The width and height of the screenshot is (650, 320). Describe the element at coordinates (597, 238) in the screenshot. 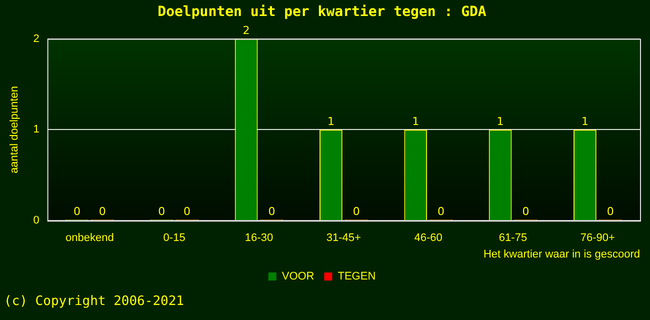

I see `x-tick-label: 76-90+` at that location.